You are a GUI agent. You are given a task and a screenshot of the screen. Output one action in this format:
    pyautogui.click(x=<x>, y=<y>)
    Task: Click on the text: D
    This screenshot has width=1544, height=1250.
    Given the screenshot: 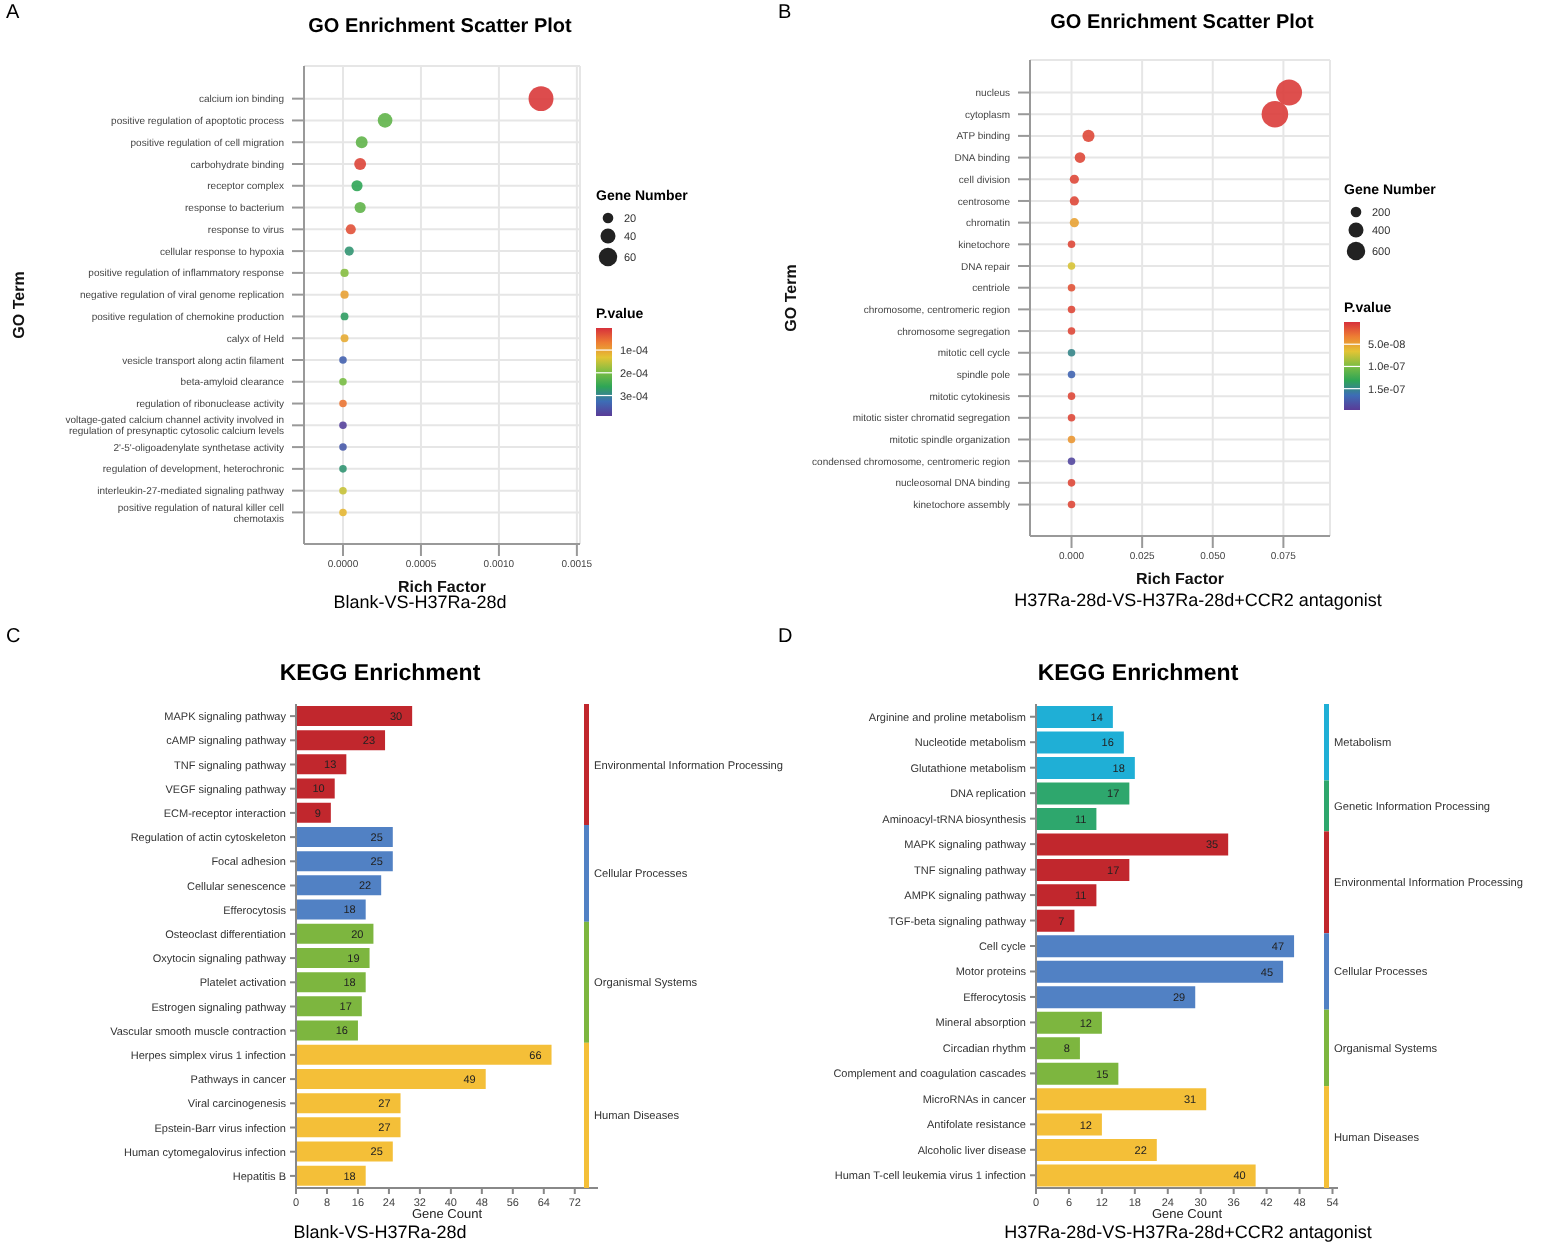 What is the action you would take?
    pyautogui.click(x=785, y=637)
    